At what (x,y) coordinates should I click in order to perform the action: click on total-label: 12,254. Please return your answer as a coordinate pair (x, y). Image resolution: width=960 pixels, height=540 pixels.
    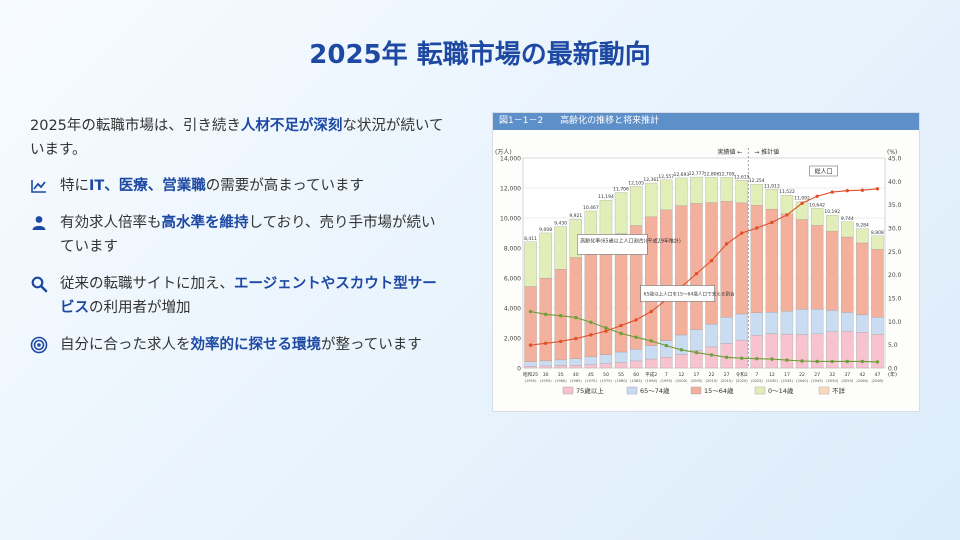
    Looking at the image, I should click on (757, 181).